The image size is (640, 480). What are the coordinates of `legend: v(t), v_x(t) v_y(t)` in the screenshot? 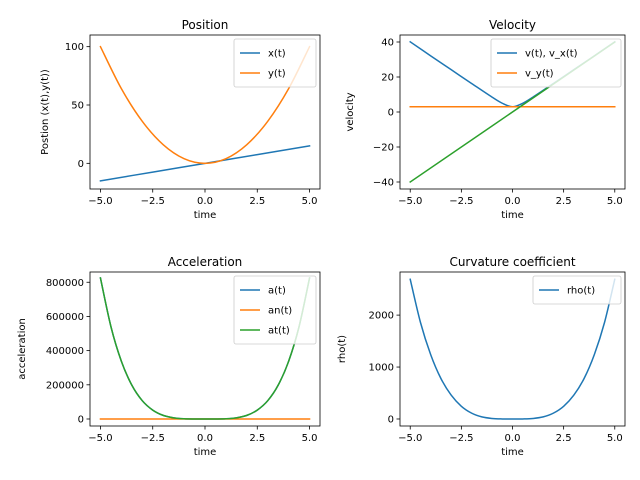 It's located at (556, 63).